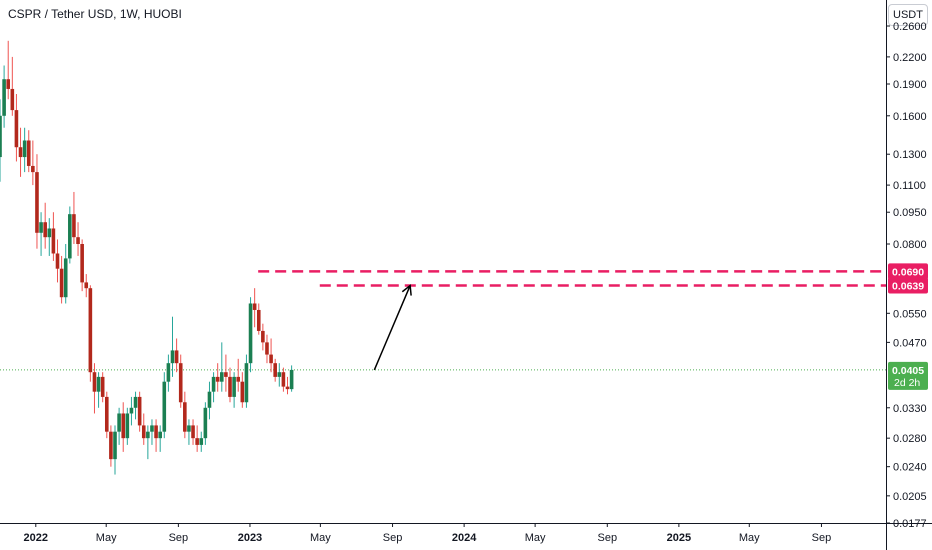 This screenshot has width=932, height=550. I want to click on y-tick-label: 0.0280, so click(910, 439).